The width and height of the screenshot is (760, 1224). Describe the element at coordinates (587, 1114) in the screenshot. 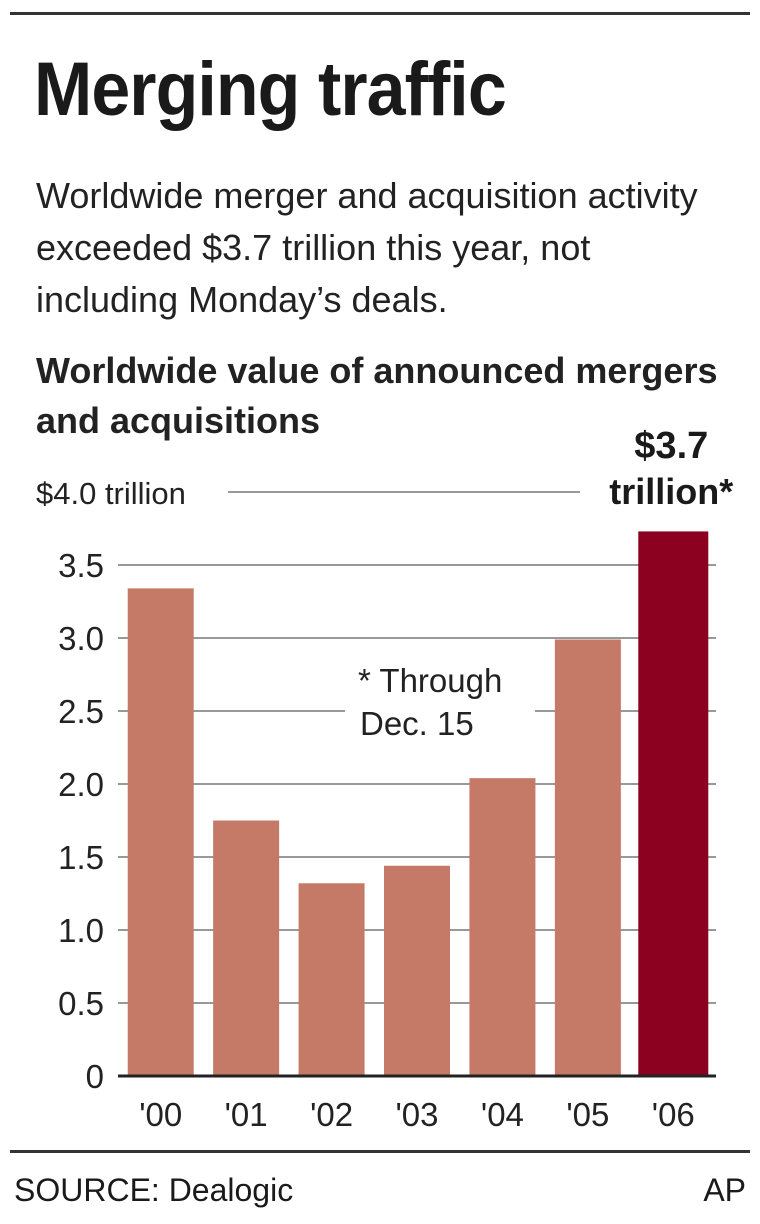

I see `x-tick-label: '05` at that location.